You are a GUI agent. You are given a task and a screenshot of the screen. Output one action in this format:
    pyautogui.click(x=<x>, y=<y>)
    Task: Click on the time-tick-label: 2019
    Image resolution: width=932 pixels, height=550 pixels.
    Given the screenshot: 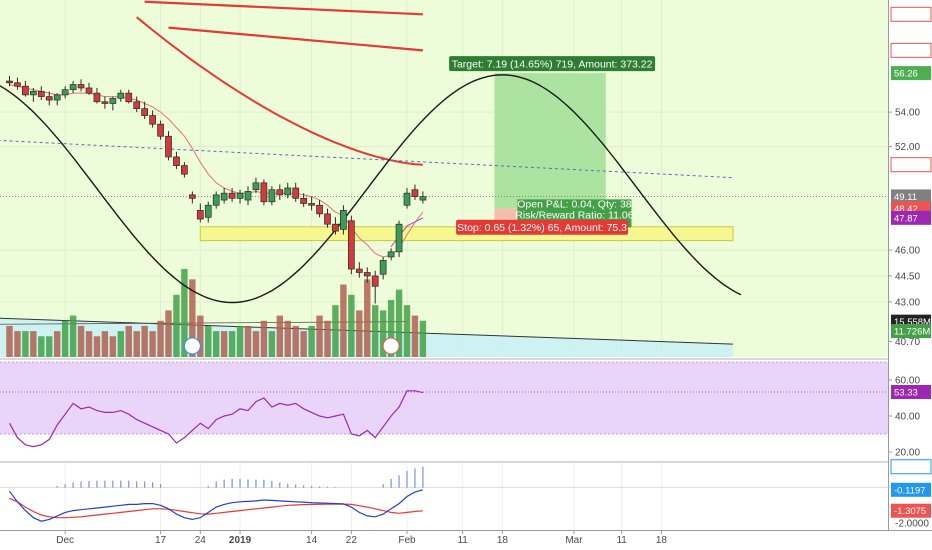 What is the action you would take?
    pyautogui.click(x=240, y=540)
    